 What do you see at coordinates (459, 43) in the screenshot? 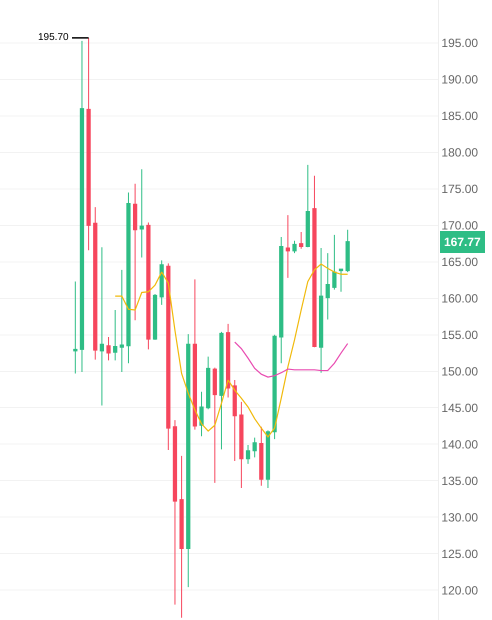
I see `y-tick-label: 195.00` at bounding box center [459, 43].